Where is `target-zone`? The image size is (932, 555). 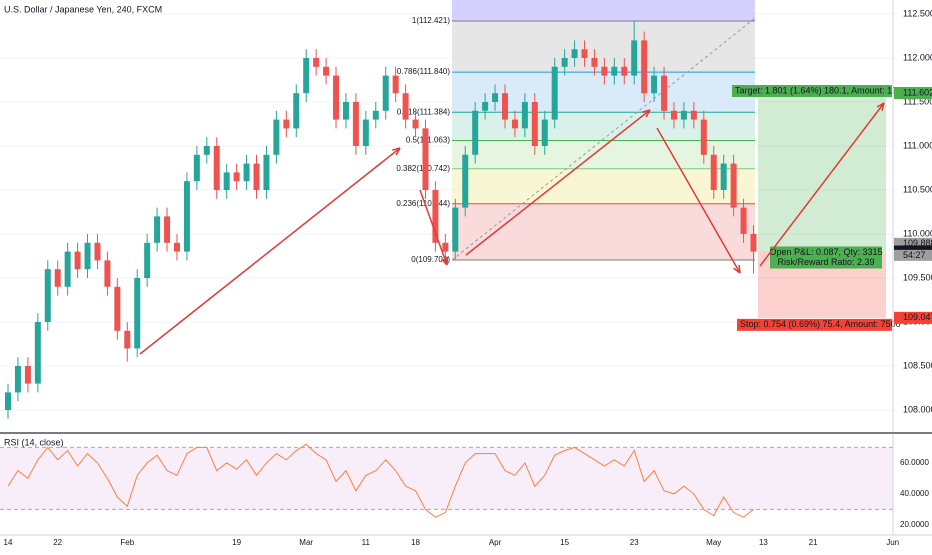 target-zone is located at coordinates (822, 172).